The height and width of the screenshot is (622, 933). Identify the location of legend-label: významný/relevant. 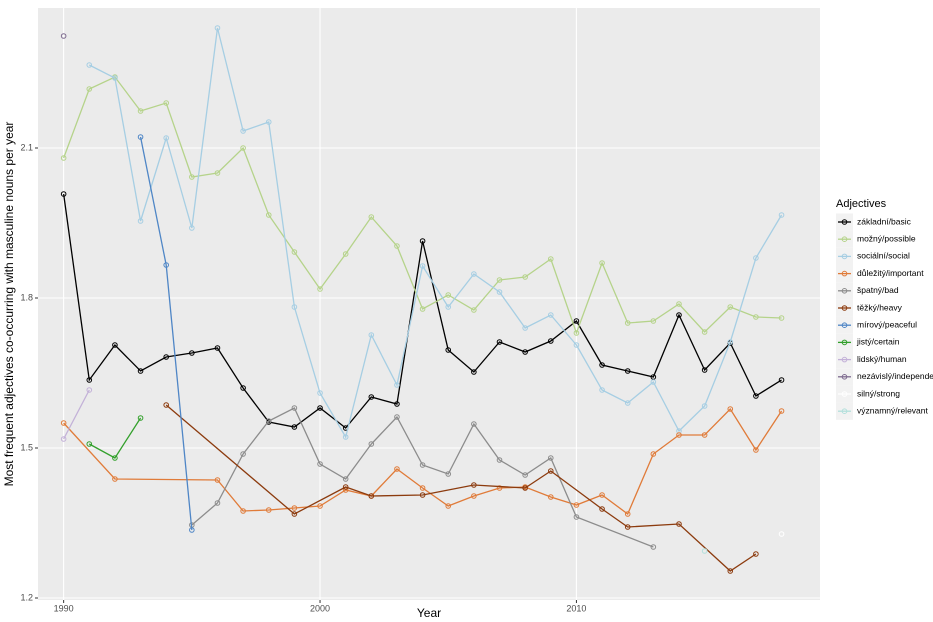
(893, 410).